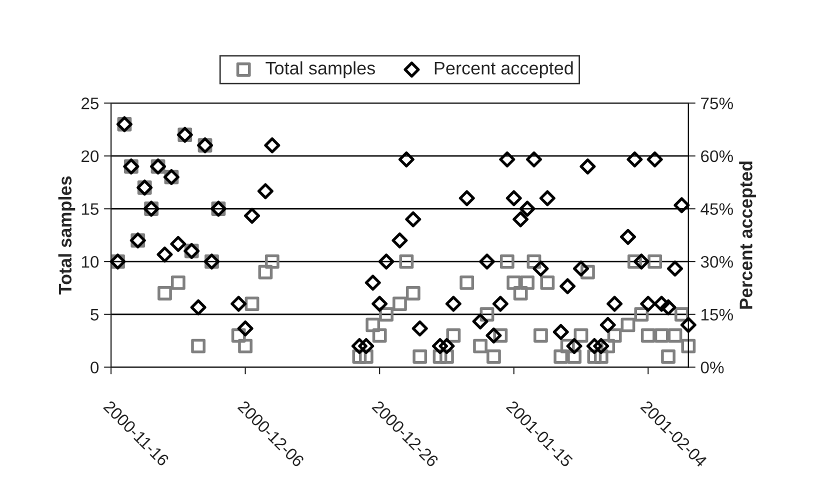  What do you see at coordinates (747, 235) in the screenshot?
I see `y2-axis-title: Percent accepted` at bounding box center [747, 235].